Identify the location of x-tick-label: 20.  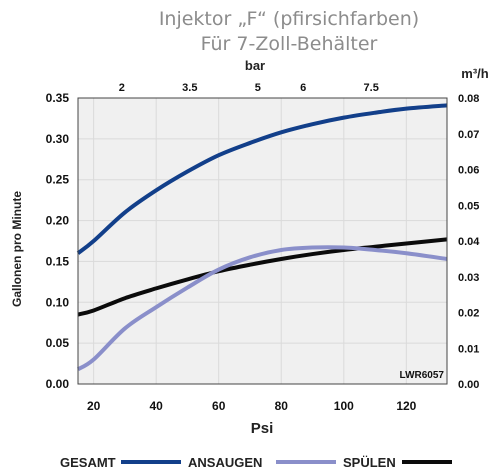
(94, 406).